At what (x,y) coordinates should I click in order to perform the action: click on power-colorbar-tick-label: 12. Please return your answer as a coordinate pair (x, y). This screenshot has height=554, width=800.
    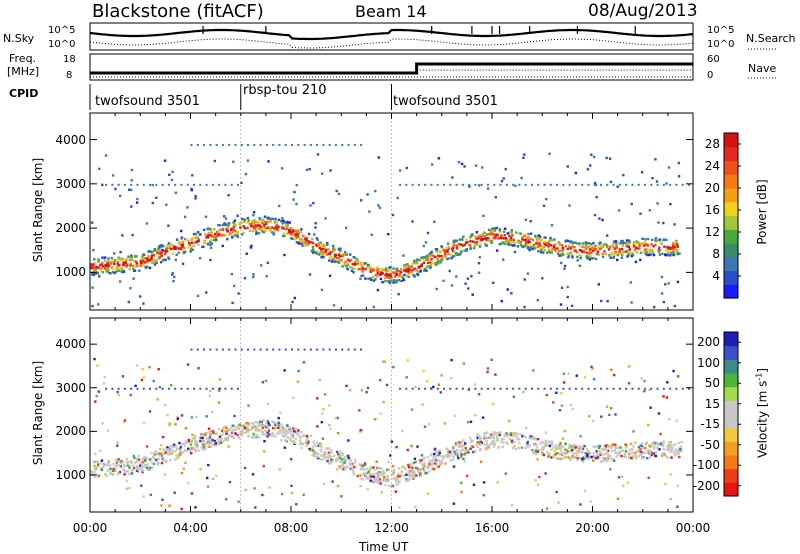
    Looking at the image, I should click on (712, 232).